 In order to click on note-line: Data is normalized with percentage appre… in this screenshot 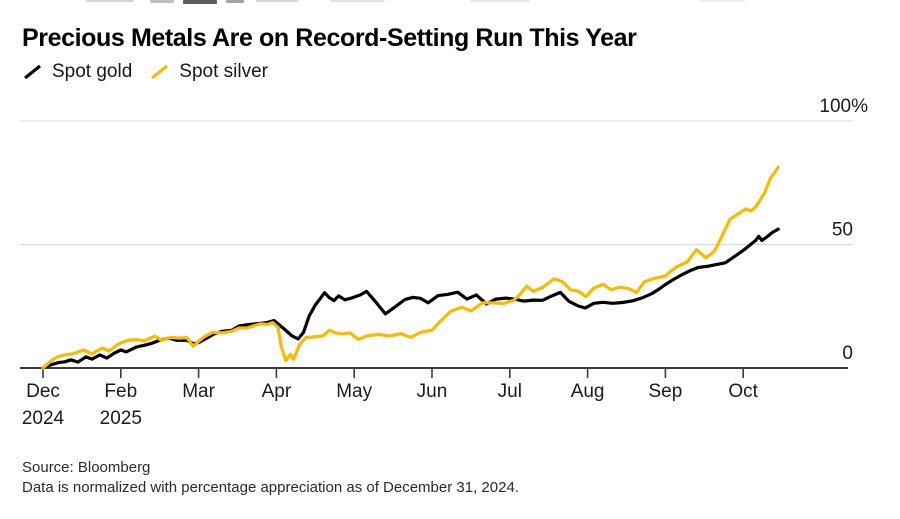, I will do `click(270, 487)`.